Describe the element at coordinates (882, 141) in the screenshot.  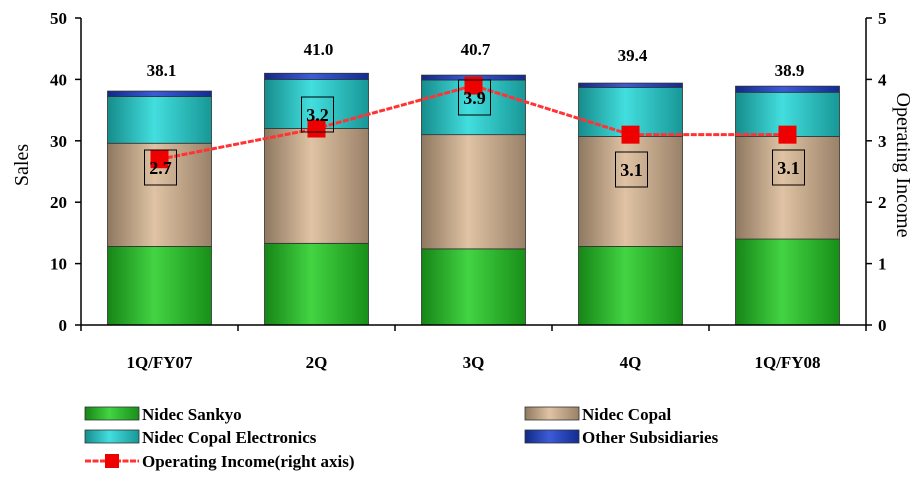
I see `y2-tick-label: 3` at that location.